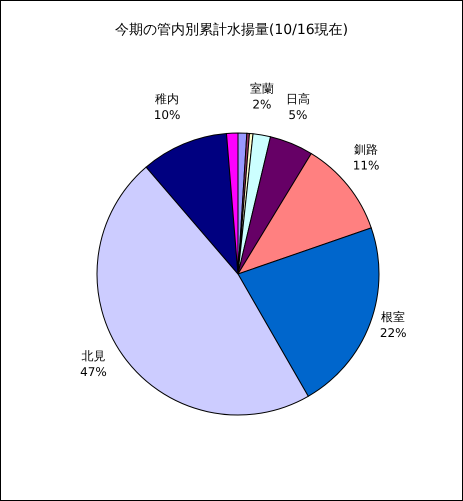 Image resolution: width=463 pixels, height=501 pixels. What do you see at coordinates (93, 371) in the screenshot?
I see `data-label: 47%` at bounding box center [93, 371].